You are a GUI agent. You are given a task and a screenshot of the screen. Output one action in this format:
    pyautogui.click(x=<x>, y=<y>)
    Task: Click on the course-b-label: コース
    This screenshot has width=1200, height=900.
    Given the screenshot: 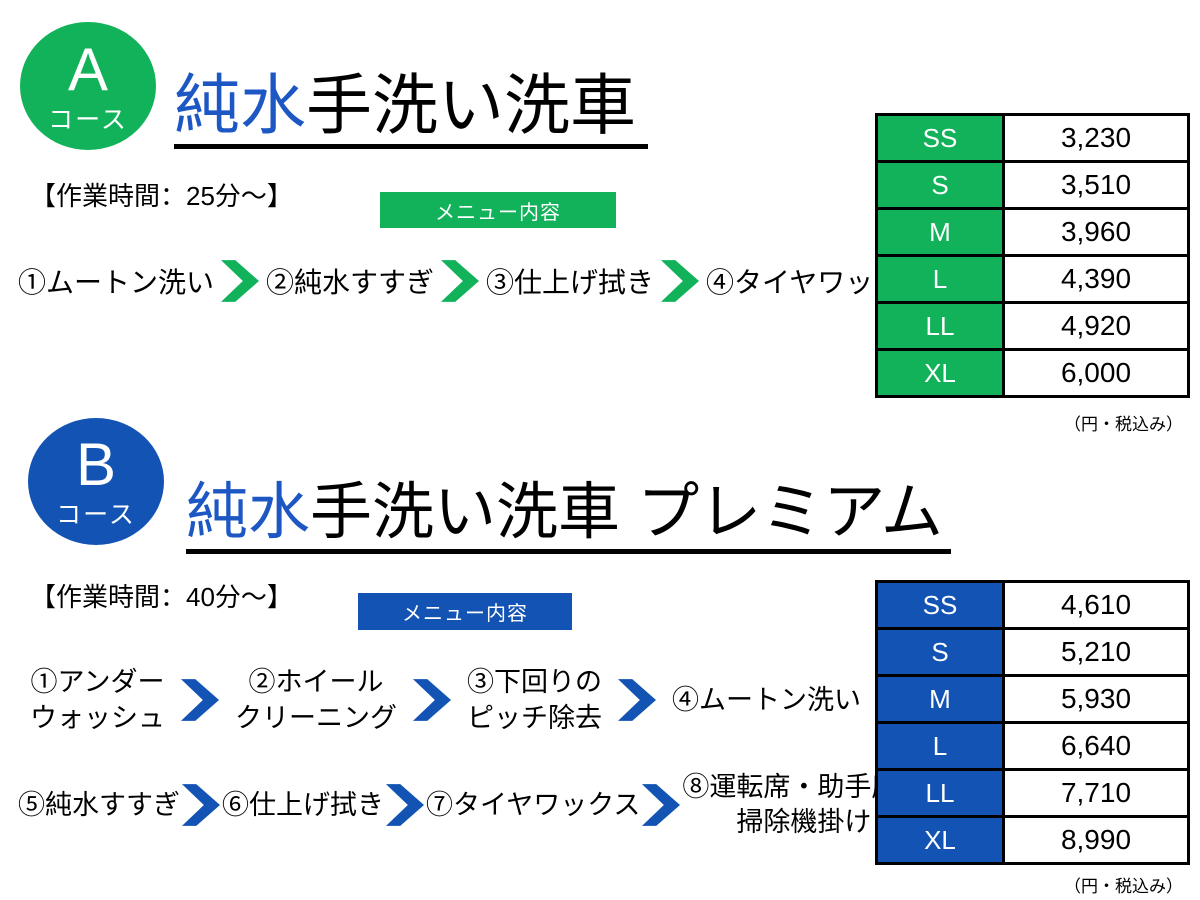 What is the action you would take?
    pyautogui.click(x=96, y=515)
    